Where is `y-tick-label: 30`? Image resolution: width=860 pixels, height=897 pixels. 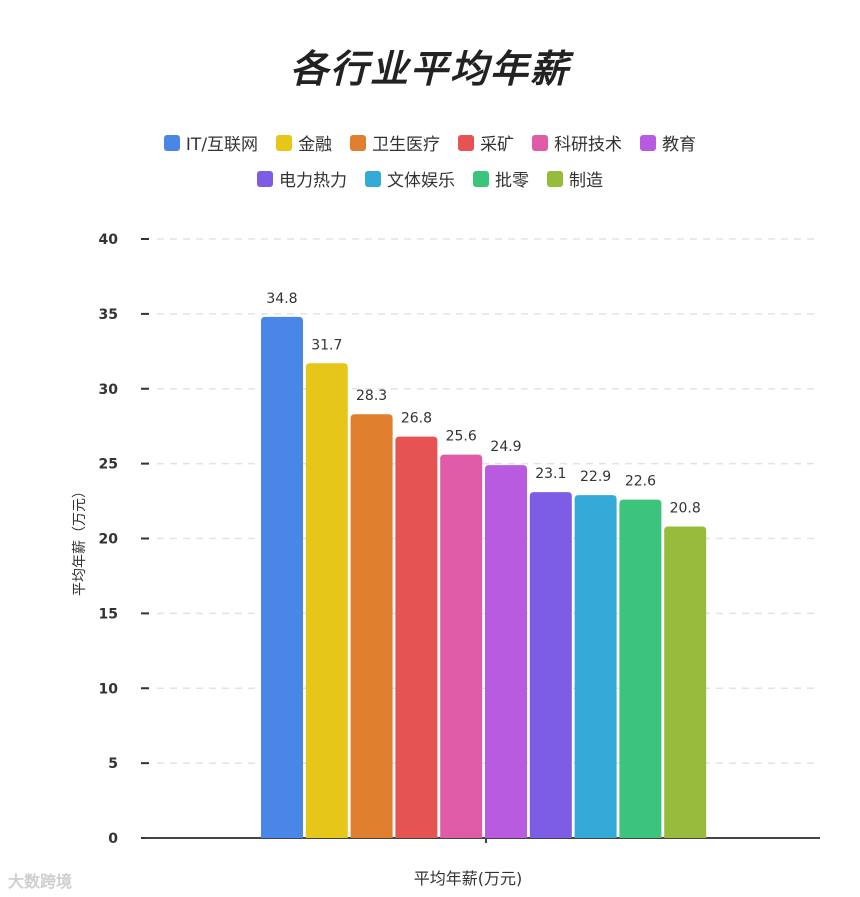 y-tick-label: 30 is located at coordinates (109, 390).